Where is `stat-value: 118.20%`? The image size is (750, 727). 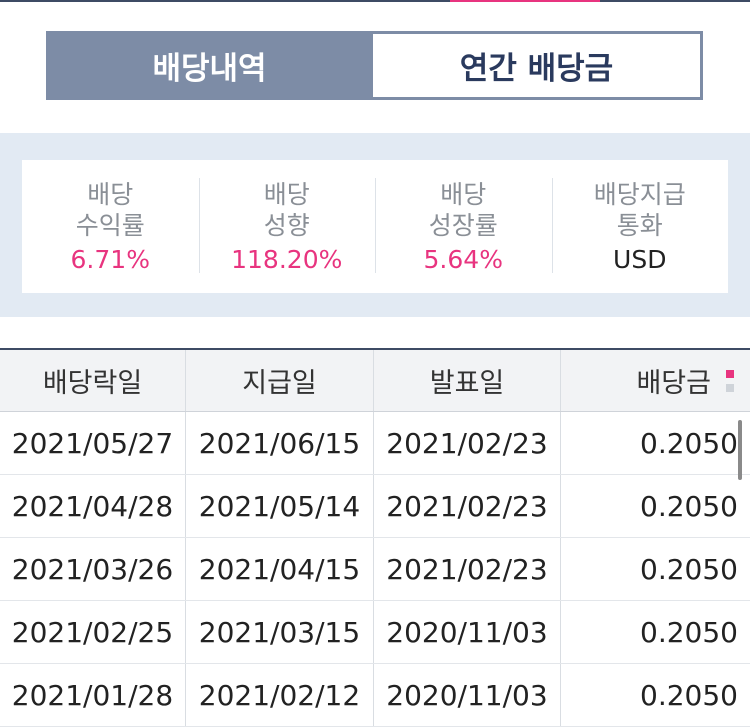 stat-value: 118.20% is located at coordinates (287, 259).